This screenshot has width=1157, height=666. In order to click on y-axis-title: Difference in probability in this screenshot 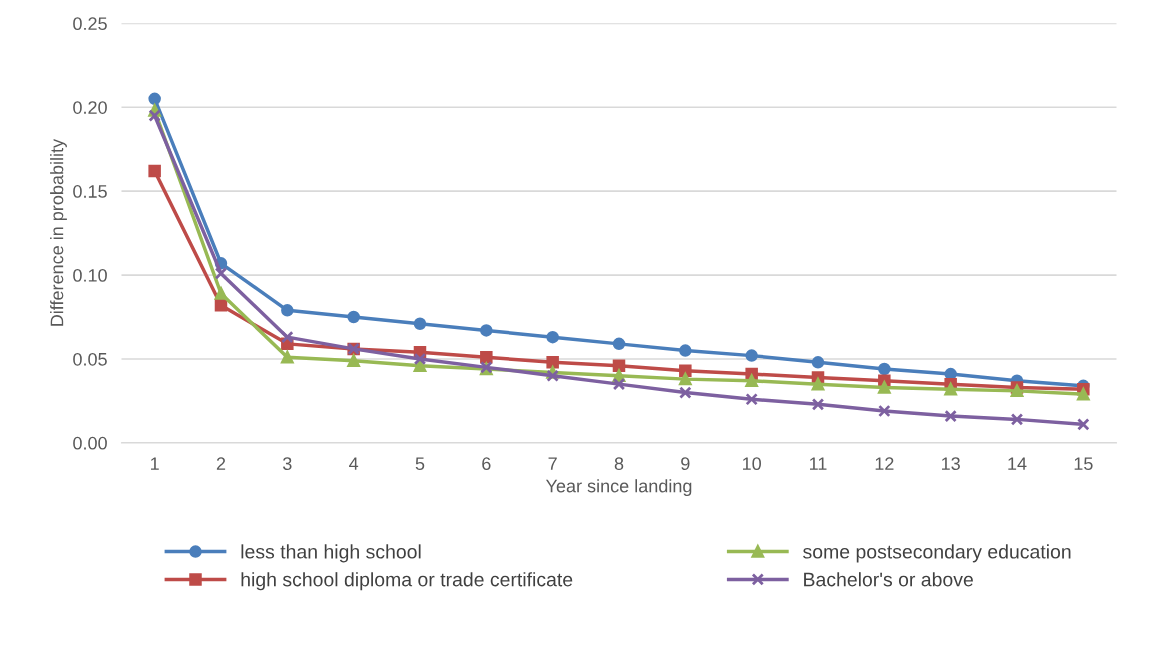, I will do `click(58, 232)`.